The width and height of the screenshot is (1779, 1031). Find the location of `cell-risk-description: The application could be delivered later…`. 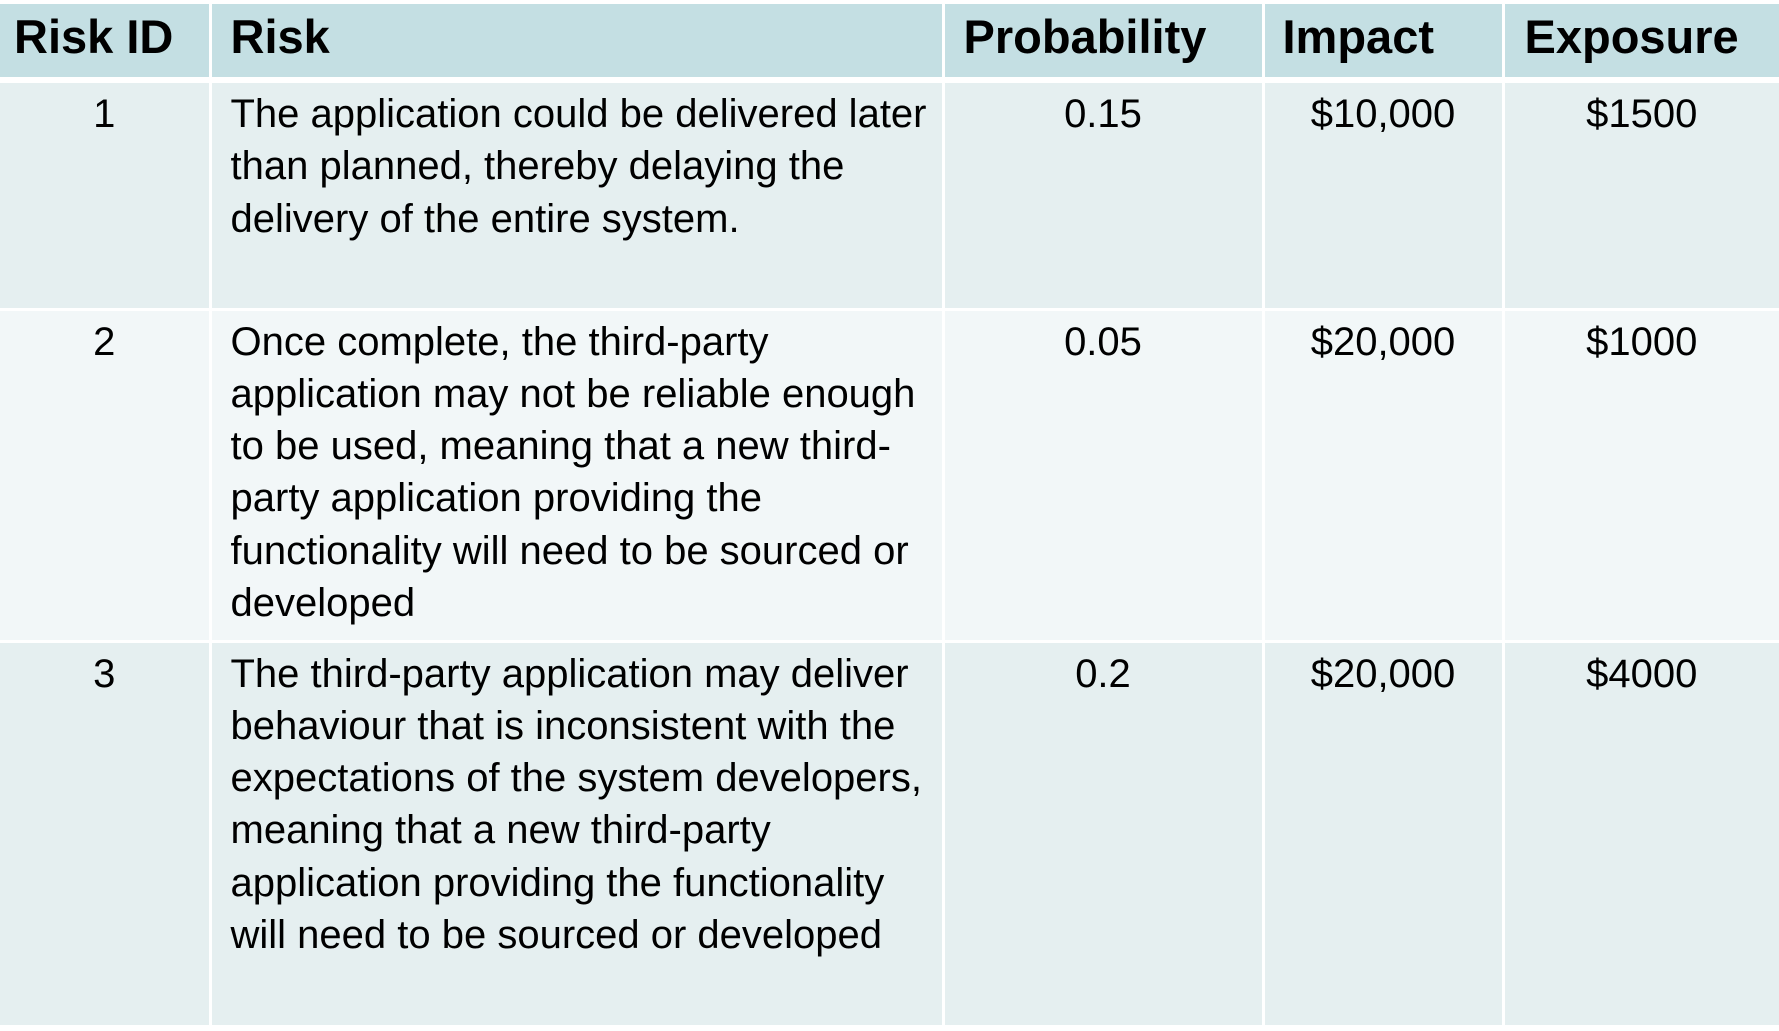

cell-risk-description: The application could be delivered later… is located at coordinates (577, 195).